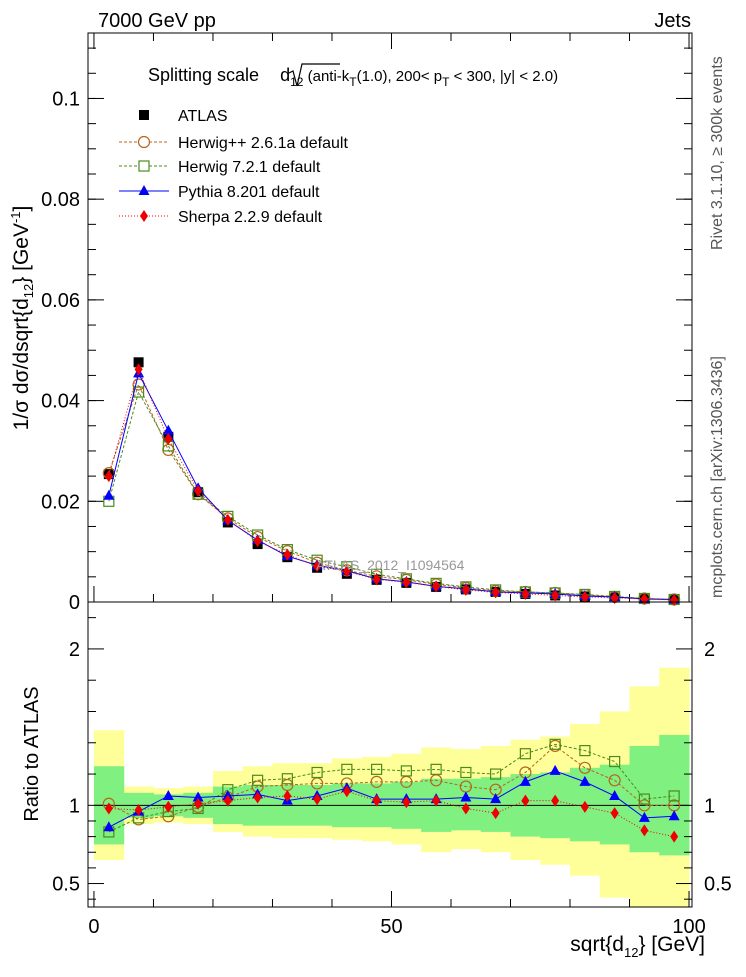 This screenshot has height=977, width=746. I want to click on legend-item-herwig7: Herwig 7.2.1 default, so click(220, 167).